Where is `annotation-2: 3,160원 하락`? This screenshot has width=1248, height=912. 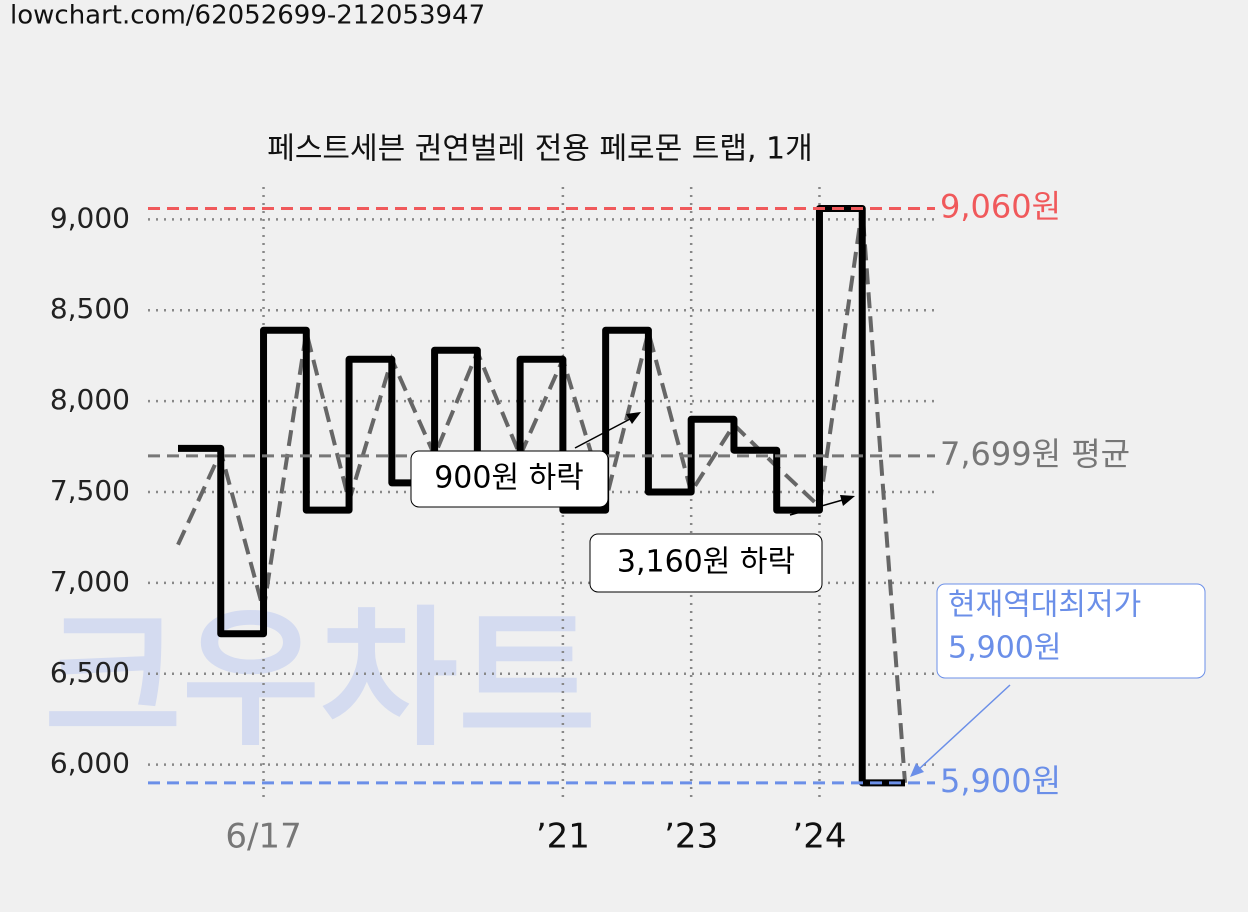
annotation-2: 3,160원 하락 is located at coordinates (722, 544).